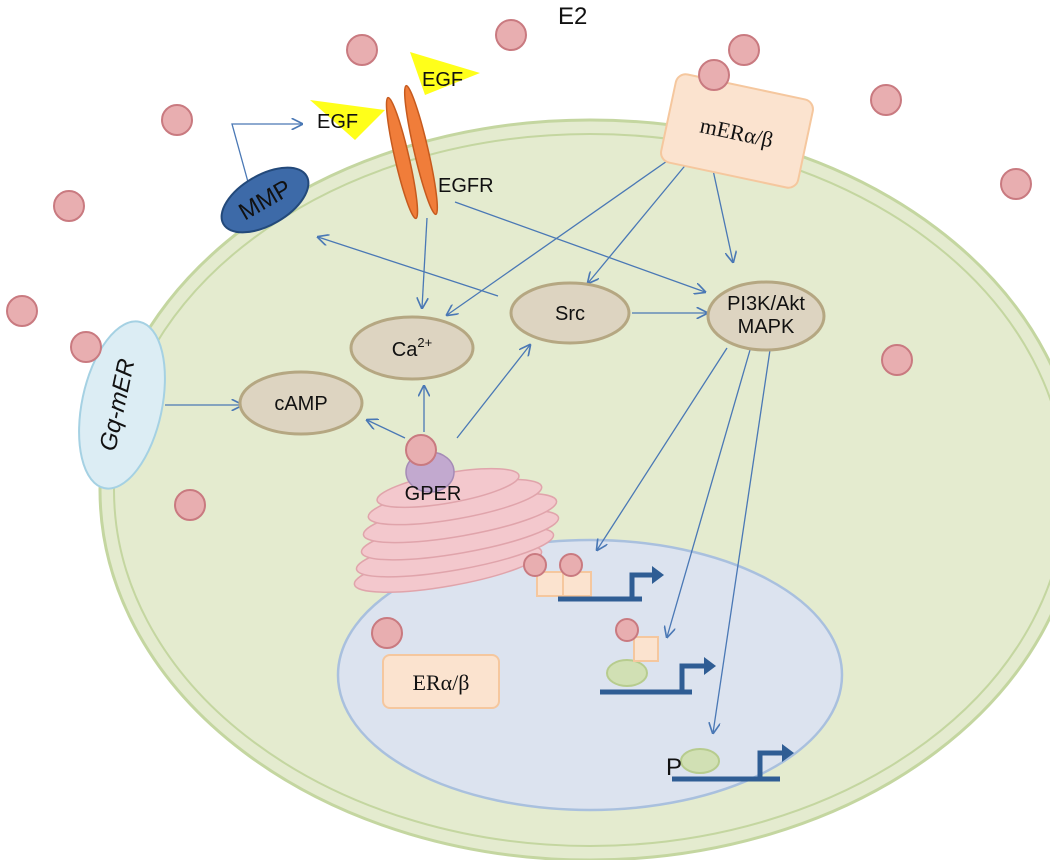 Image resolution: width=1050 pixels, height=860 pixels. I want to click on egfr-label: EGFR, so click(466, 186).